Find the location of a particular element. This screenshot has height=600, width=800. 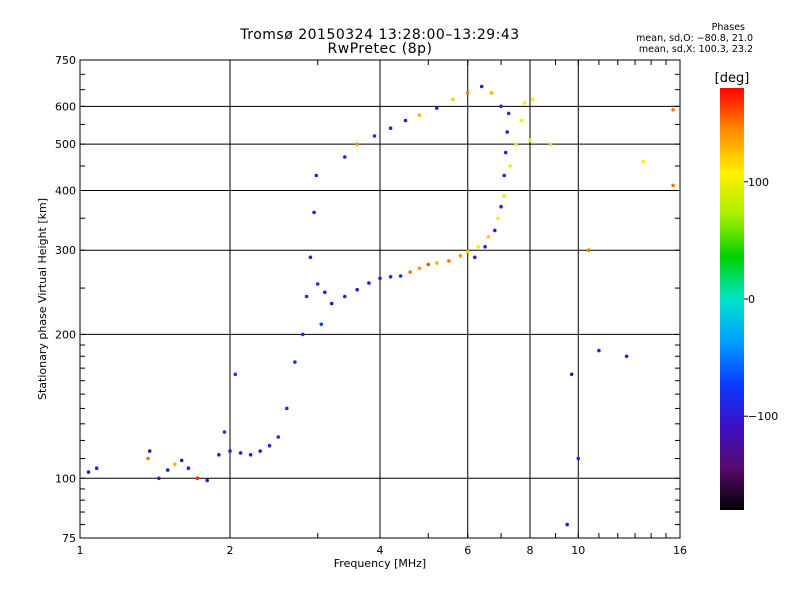

x-tick-label: 1 is located at coordinates (80, 550).